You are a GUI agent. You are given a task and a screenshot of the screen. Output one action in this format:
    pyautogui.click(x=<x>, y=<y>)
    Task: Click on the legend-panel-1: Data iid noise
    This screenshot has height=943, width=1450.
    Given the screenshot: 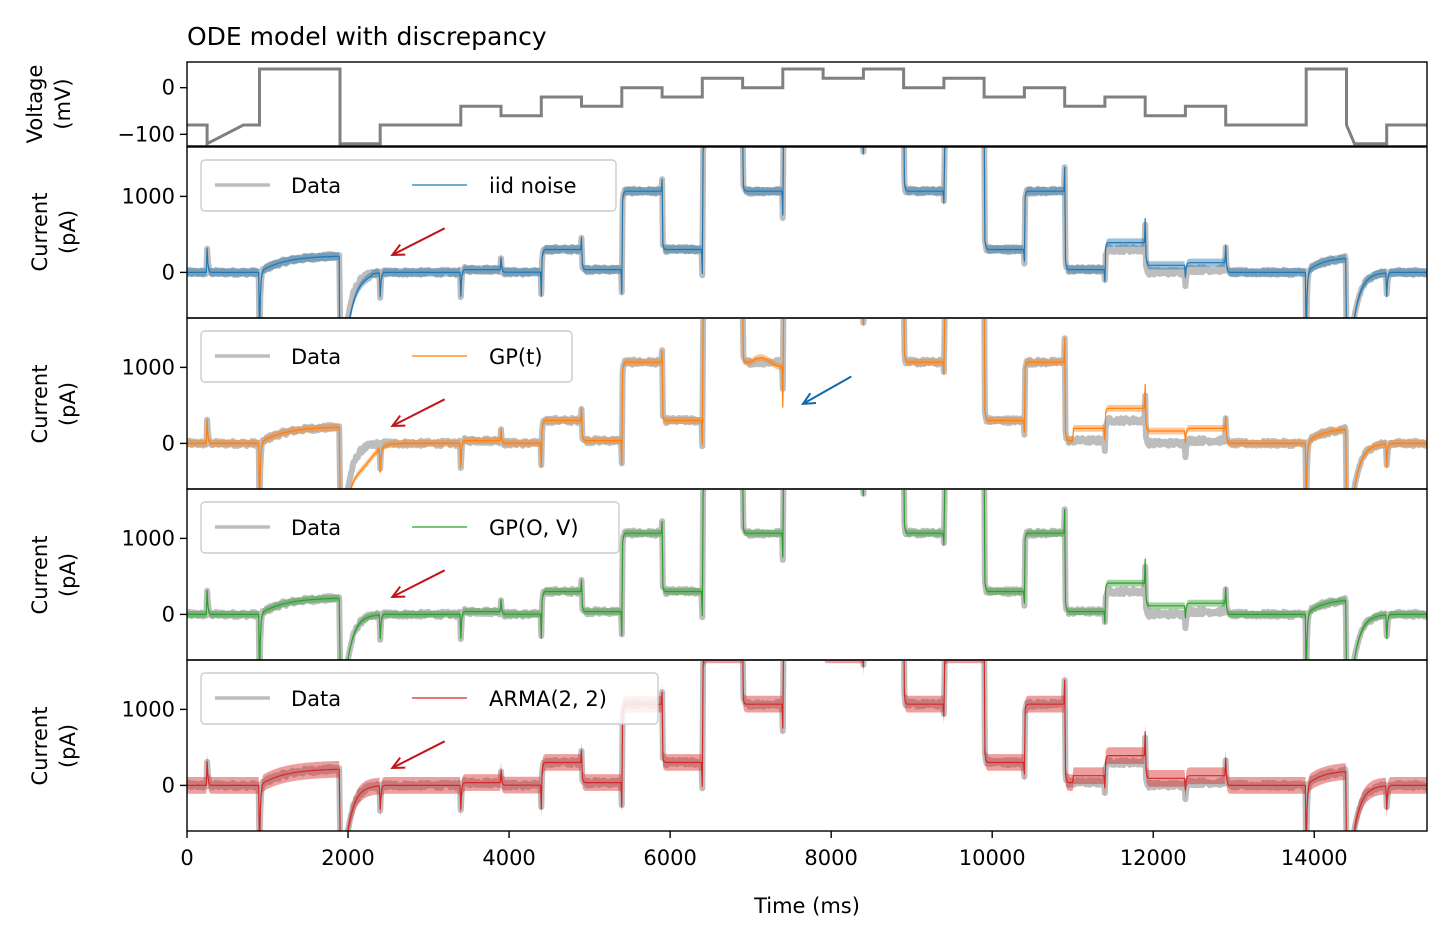 What is the action you would take?
    pyautogui.click(x=408, y=185)
    